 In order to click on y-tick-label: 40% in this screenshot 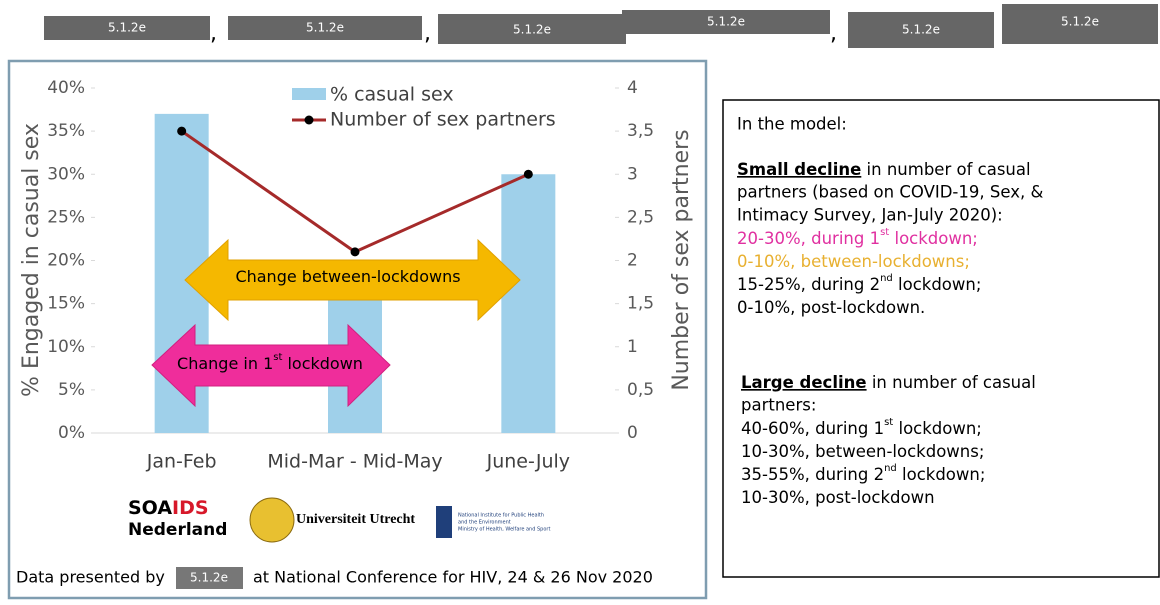, I will do `click(66, 88)`.